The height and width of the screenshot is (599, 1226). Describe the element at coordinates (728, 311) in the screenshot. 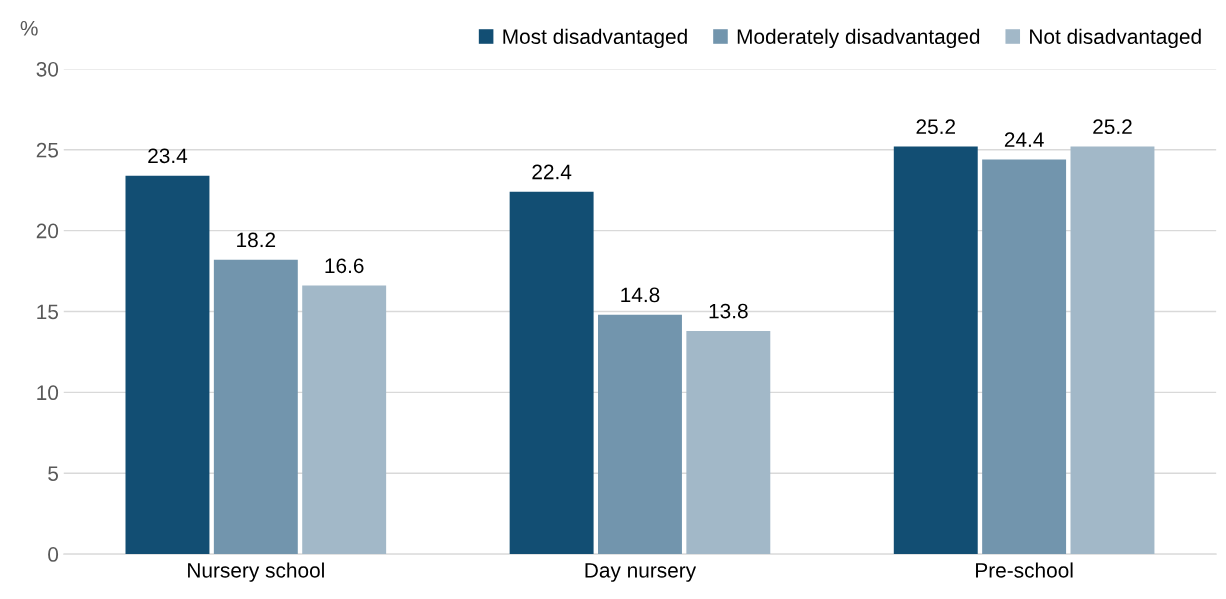

I see `data-label: 13.8` at that location.